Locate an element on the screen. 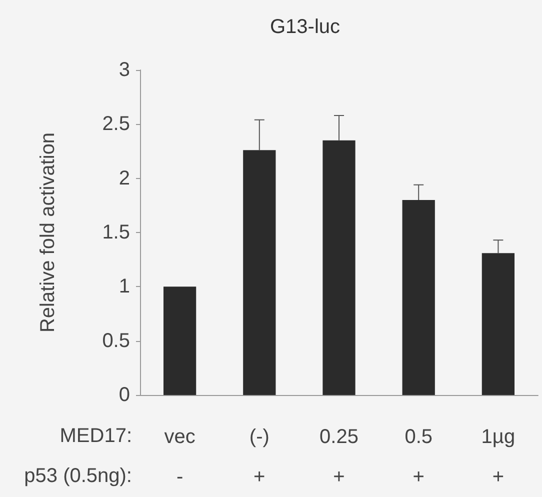  x-tick-label: 0.5 + is located at coordinates (418, 457).